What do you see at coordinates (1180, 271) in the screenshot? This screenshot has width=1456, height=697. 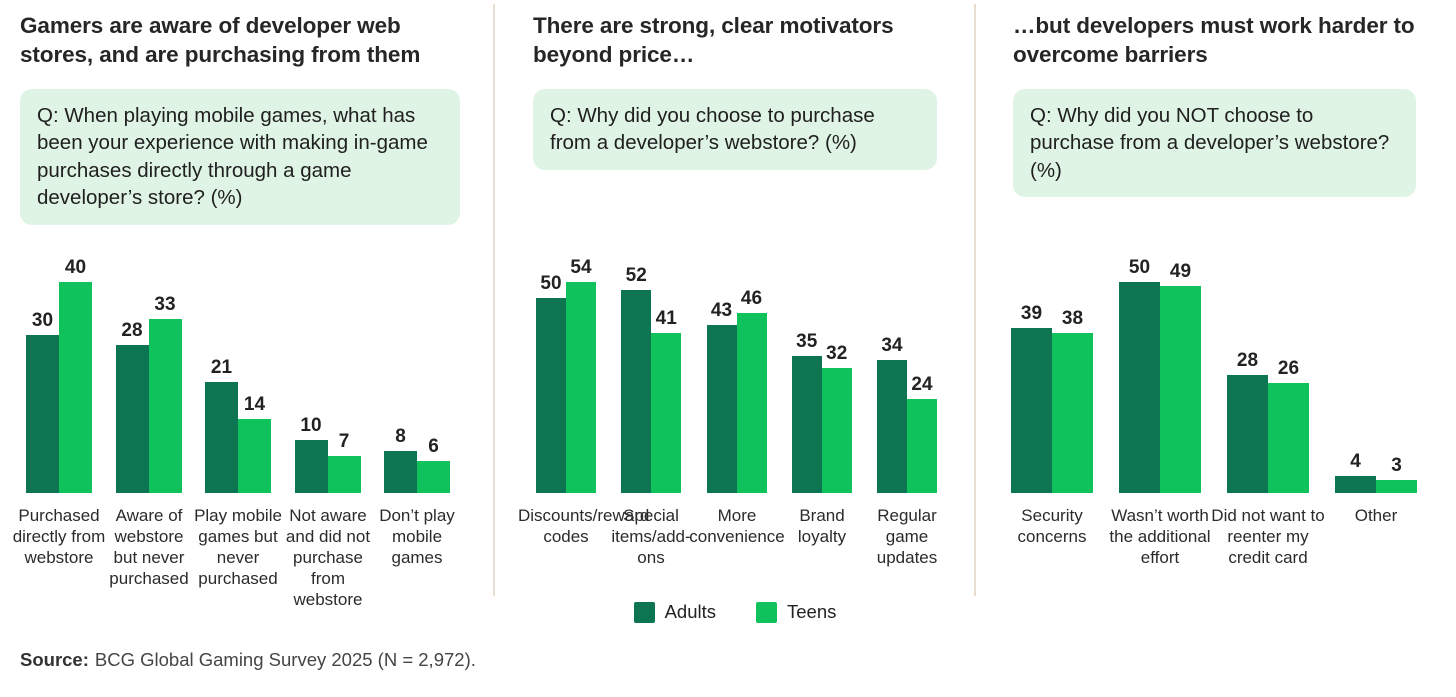 I see `bar-value-label: 49` at bounding box center [1180, 271].